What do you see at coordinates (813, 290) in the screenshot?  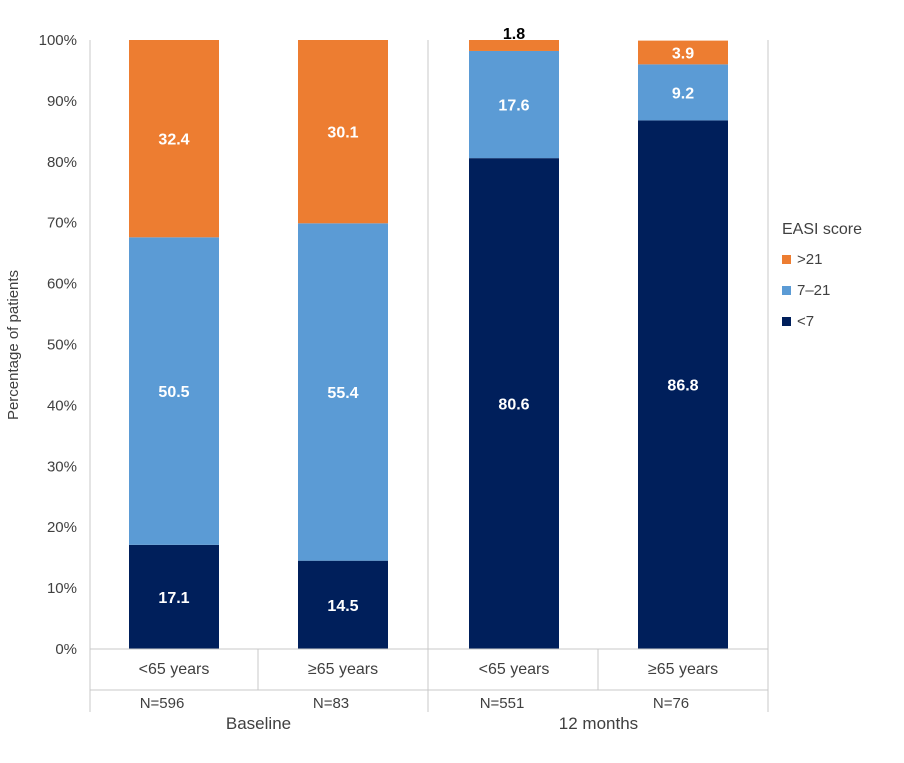 I see `legend-item-label: 7–21` at bounding box center [813, 290].